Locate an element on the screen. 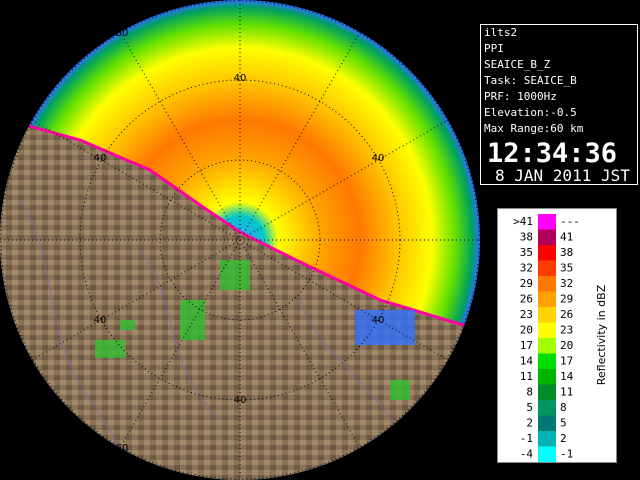  legend-lower: -1 is located at coordinates (526, 438).